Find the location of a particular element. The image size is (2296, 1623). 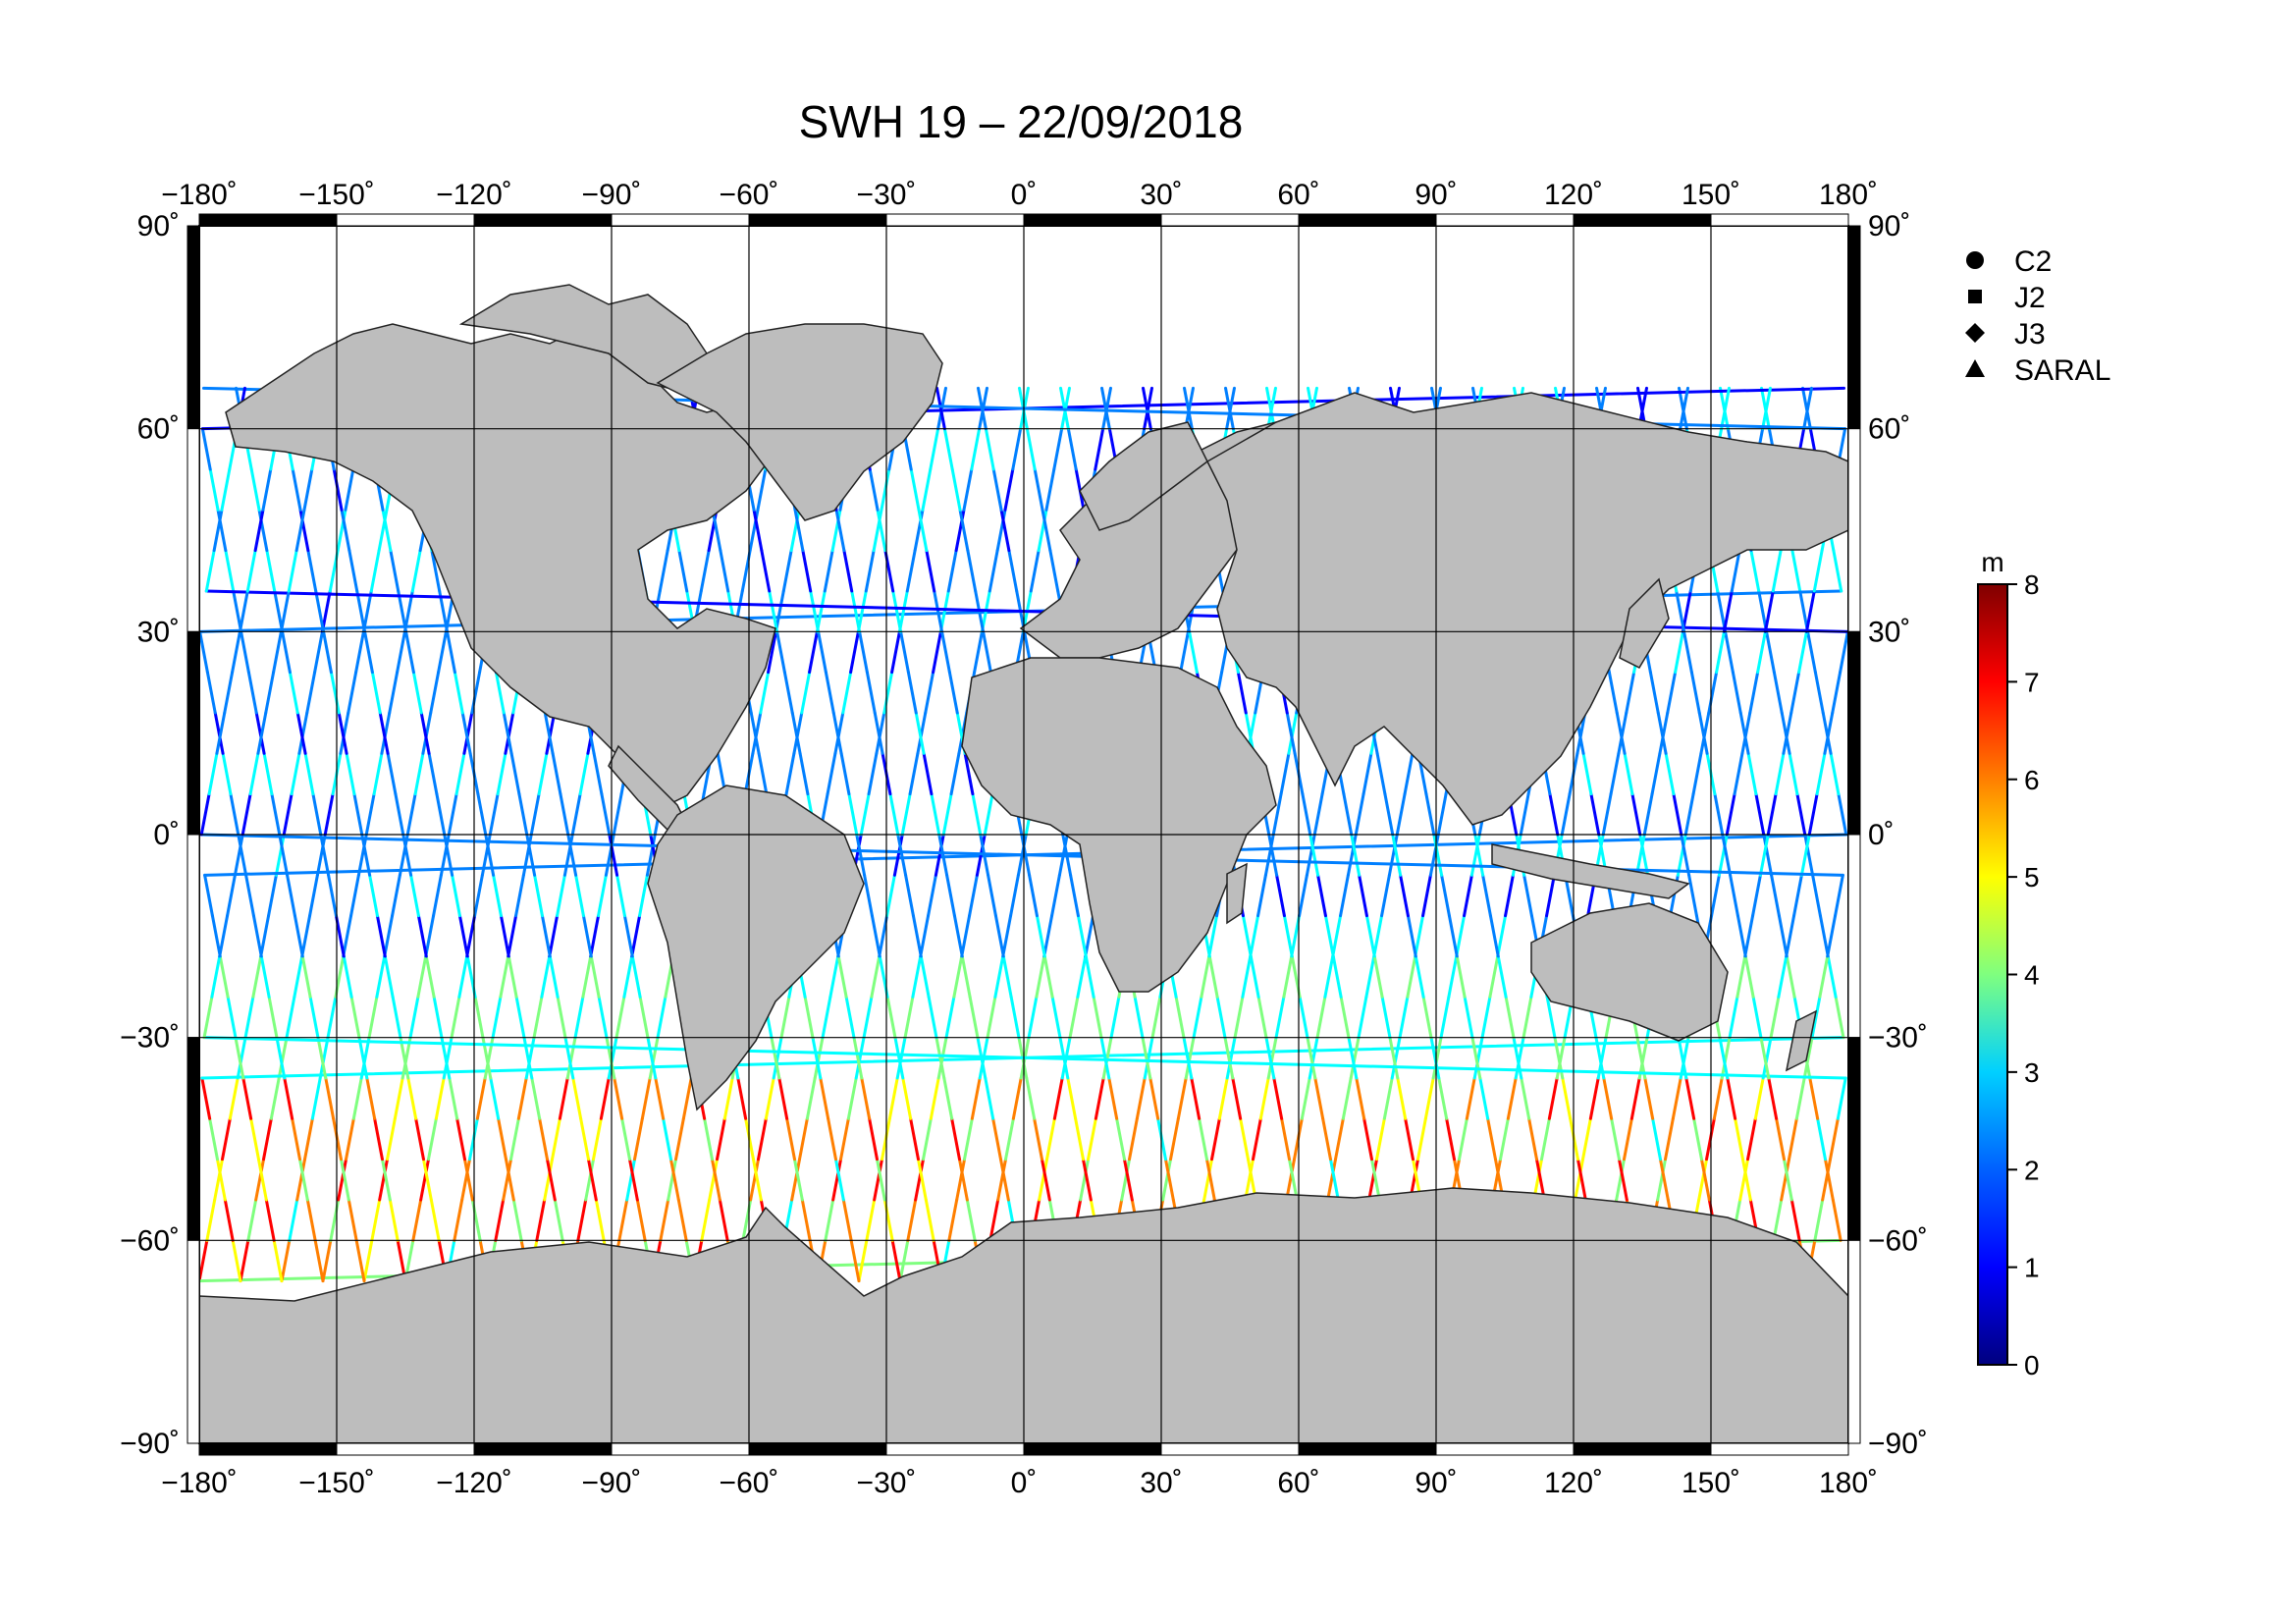

lon-tick-label-bottom: 120˚ is located at coordinates (1574, 1483).